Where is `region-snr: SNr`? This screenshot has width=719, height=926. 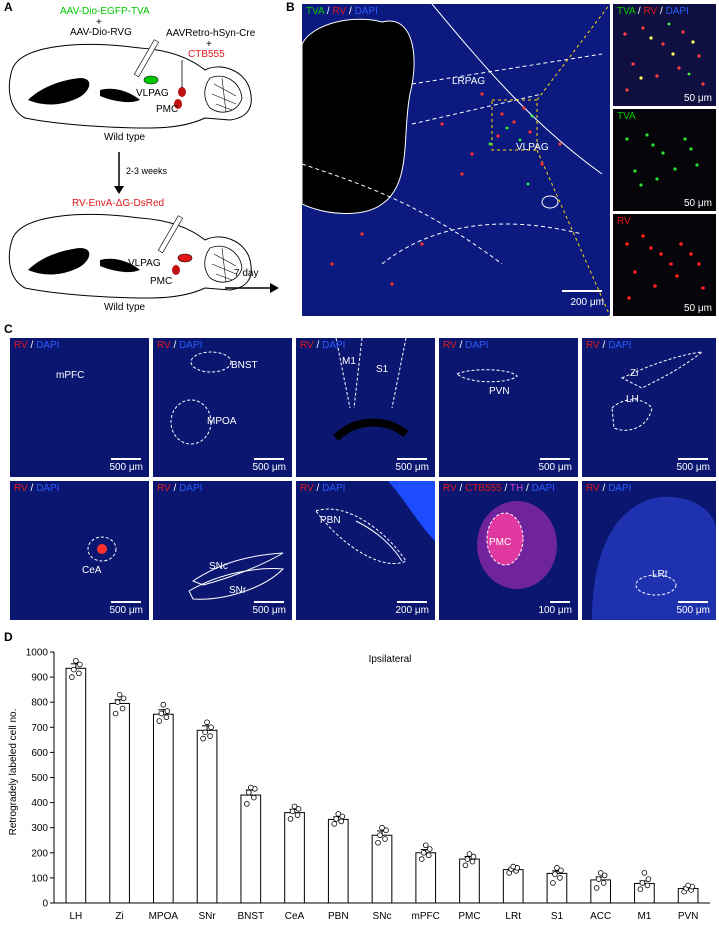 region-snr: SNr is located at coordinates (238, 590).